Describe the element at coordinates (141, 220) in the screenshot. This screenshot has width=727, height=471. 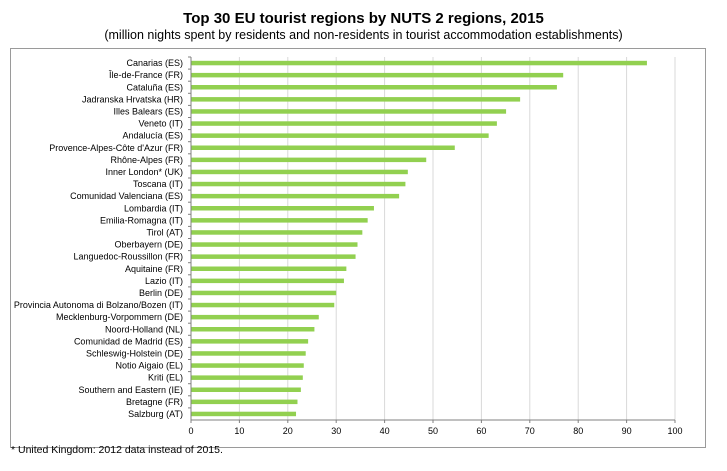
I see `category-label: Emilia-Romagna (IT)` at that location.